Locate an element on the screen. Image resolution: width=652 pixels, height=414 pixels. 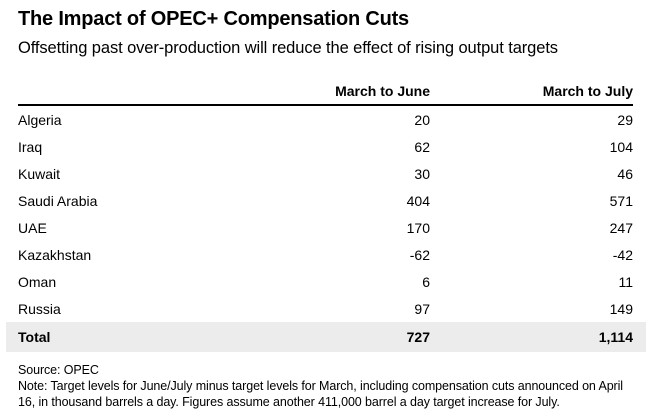
total-march-to-july: 1,114 is located at coordinates (615, 337).